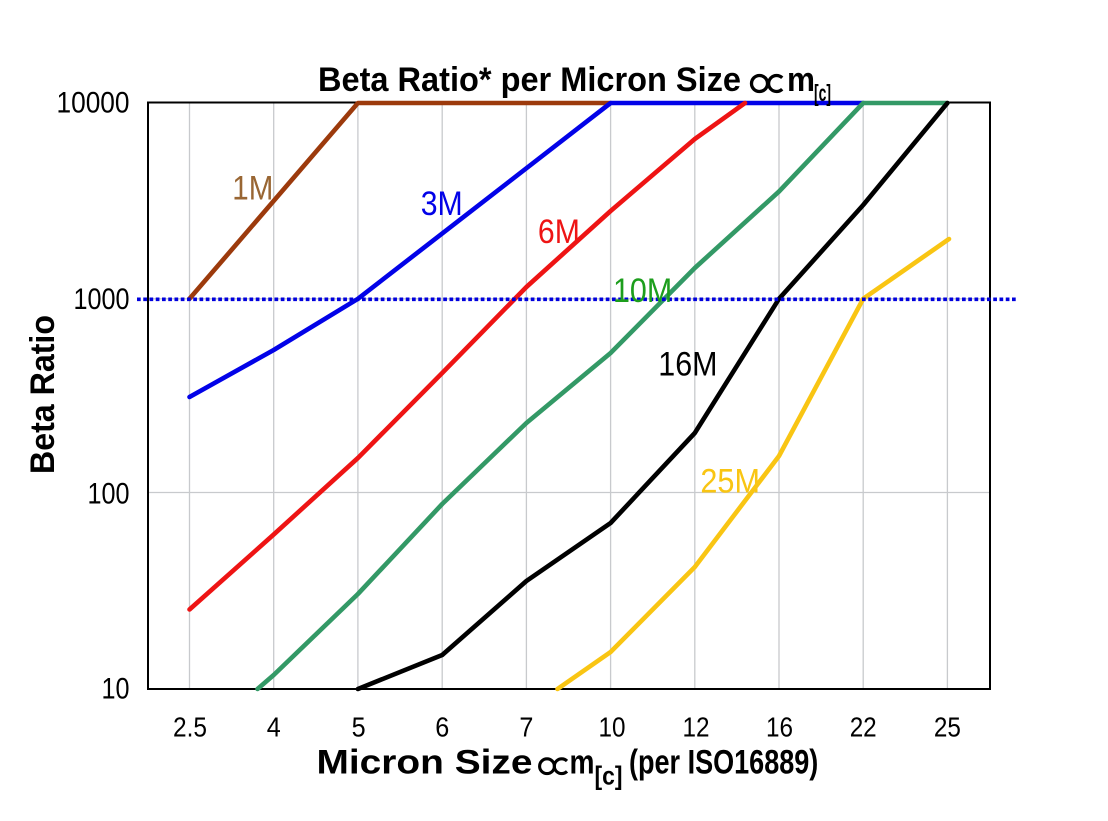 The image size is (1108, 821). Describe the element at coordinates (359, 727) in the screenshot. I see `svg-text: 5` at that location.